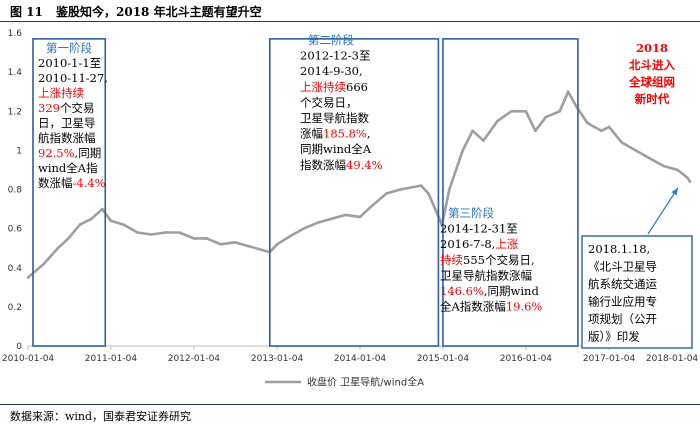 This screenshot has width=700, height=426. Describe the element at coordinates (61, 93) in the screenshot. I see `phase1-text-part: 上涨持续` at that location.